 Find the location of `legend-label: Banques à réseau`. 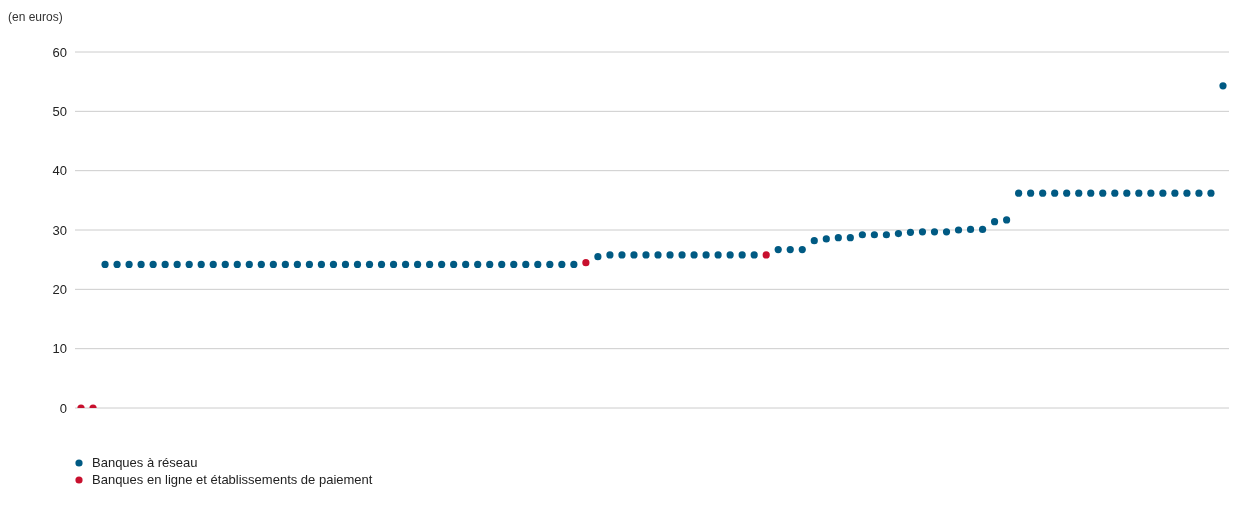

legend-label: Banques à réseau is located at coordinates (145, 462).